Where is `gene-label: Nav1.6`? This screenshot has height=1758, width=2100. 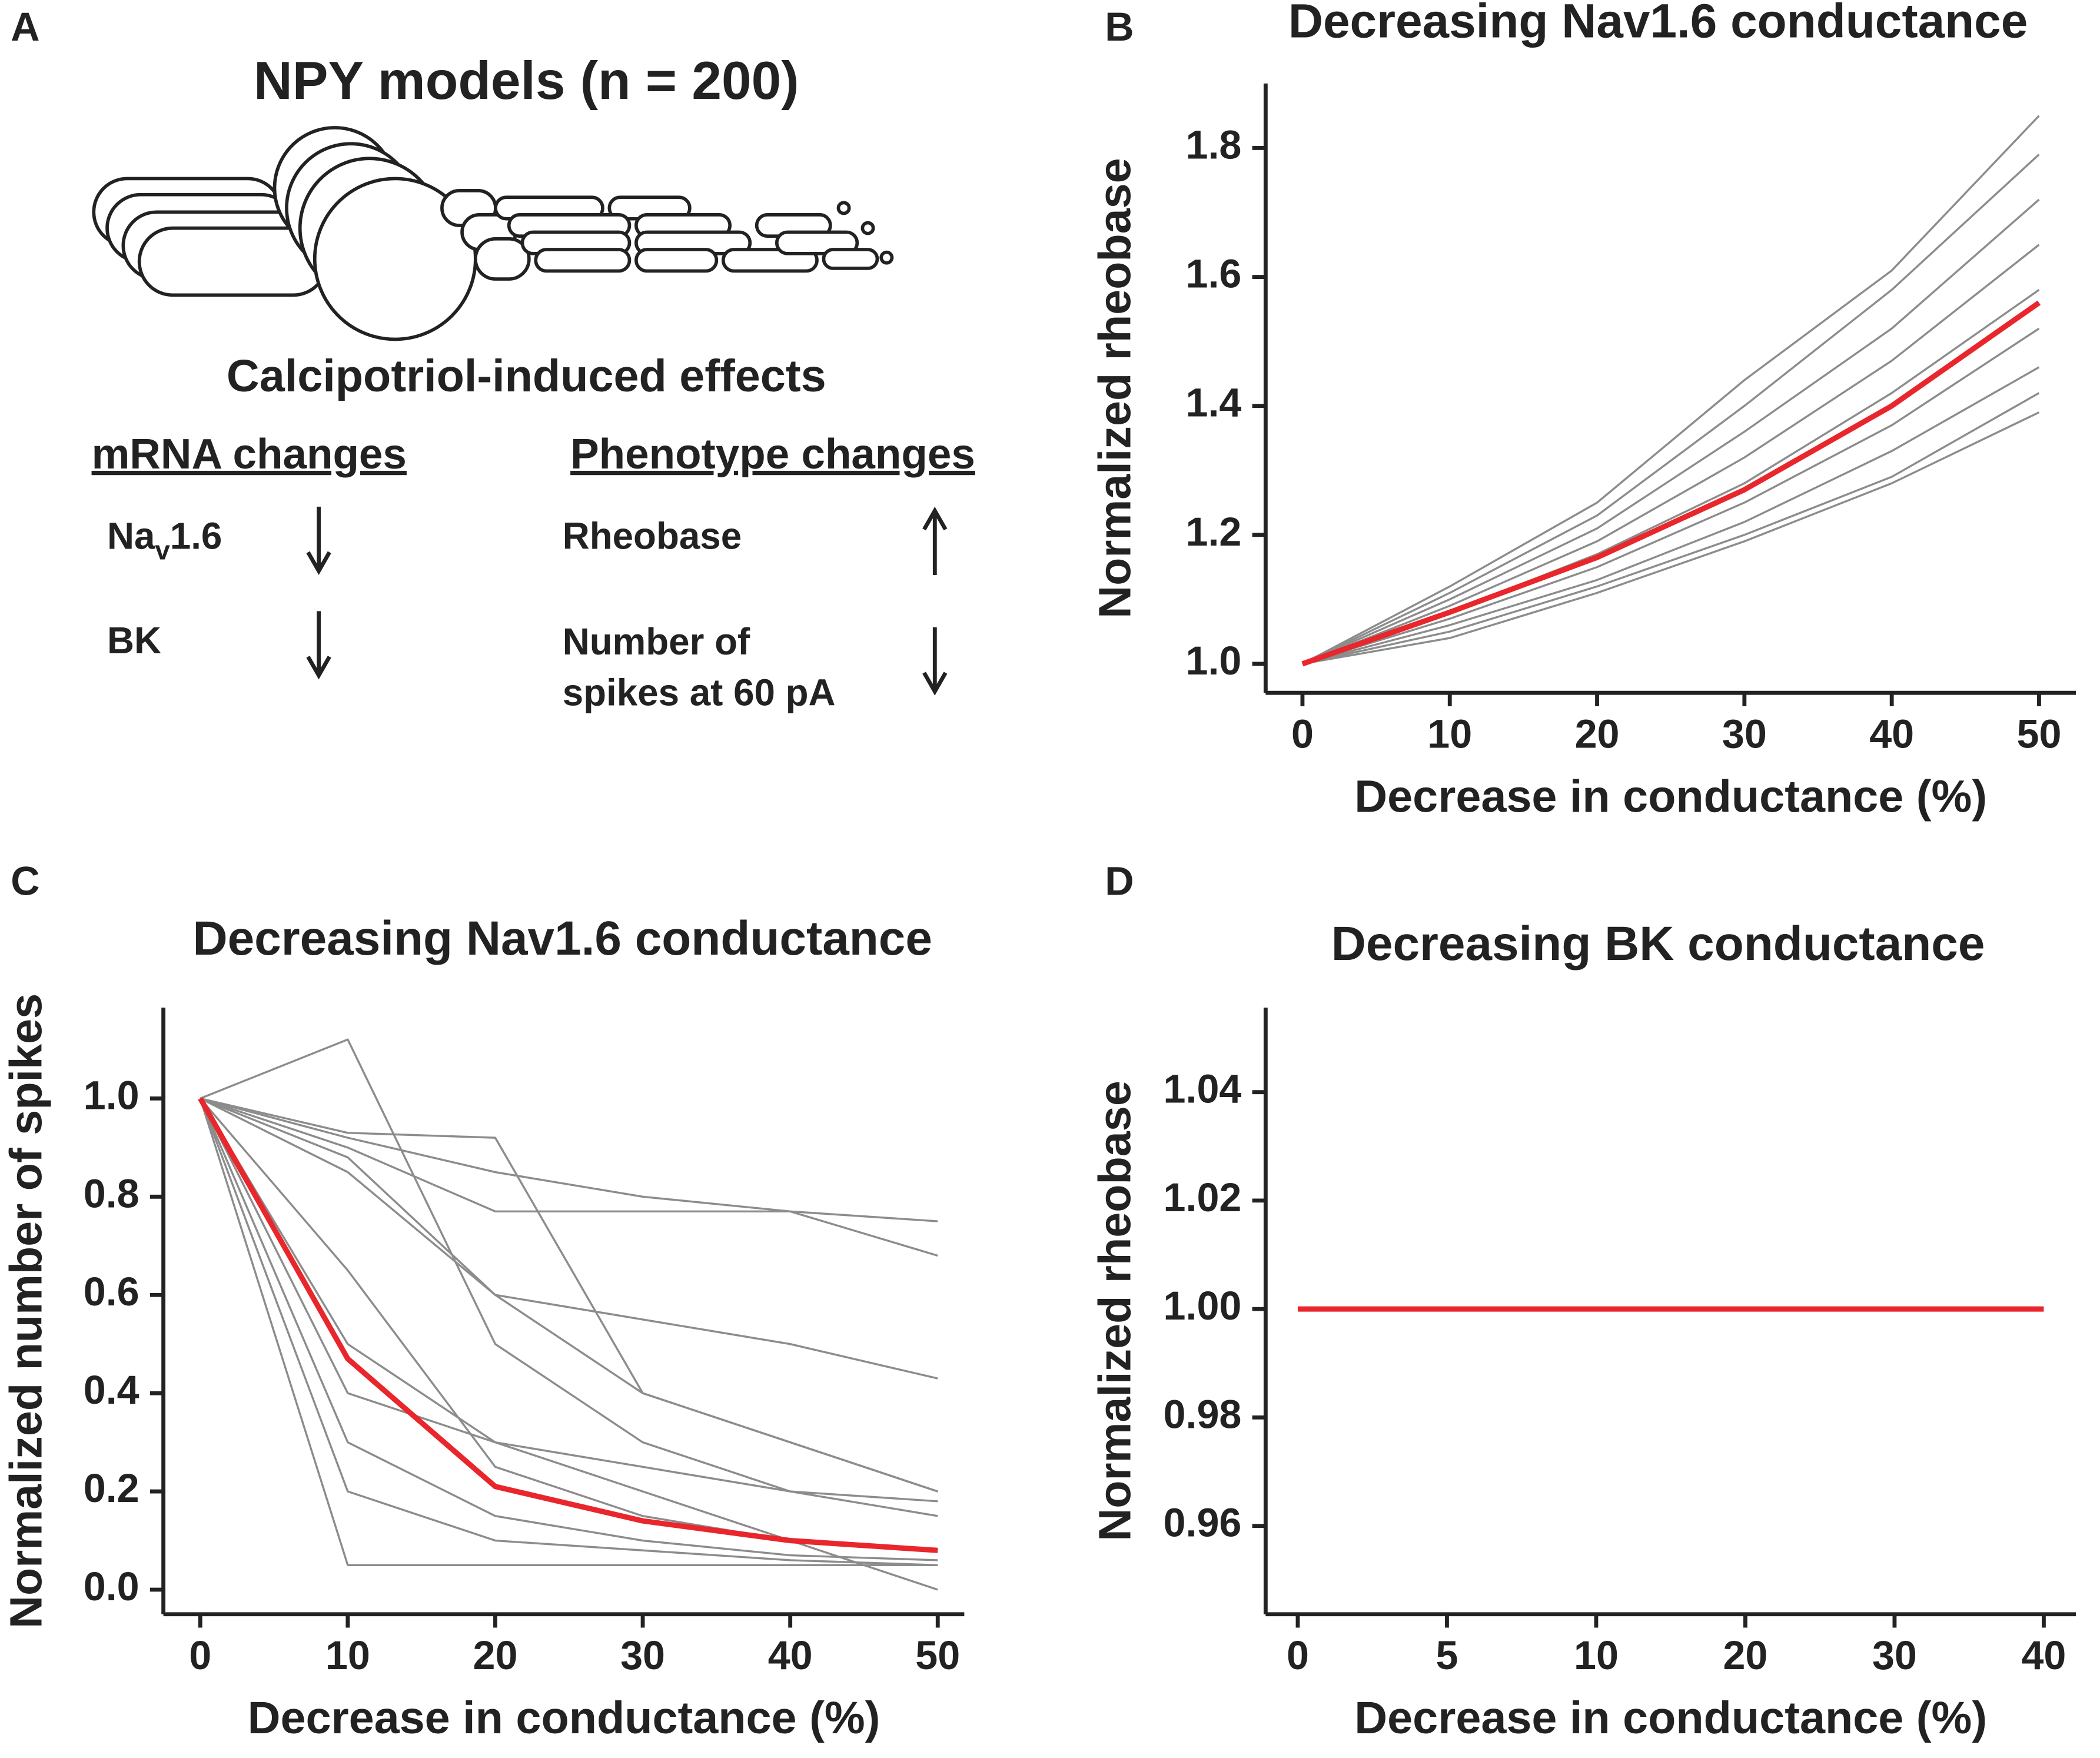 gene-label: Nav1.6 is located at coordinates (164, 539).